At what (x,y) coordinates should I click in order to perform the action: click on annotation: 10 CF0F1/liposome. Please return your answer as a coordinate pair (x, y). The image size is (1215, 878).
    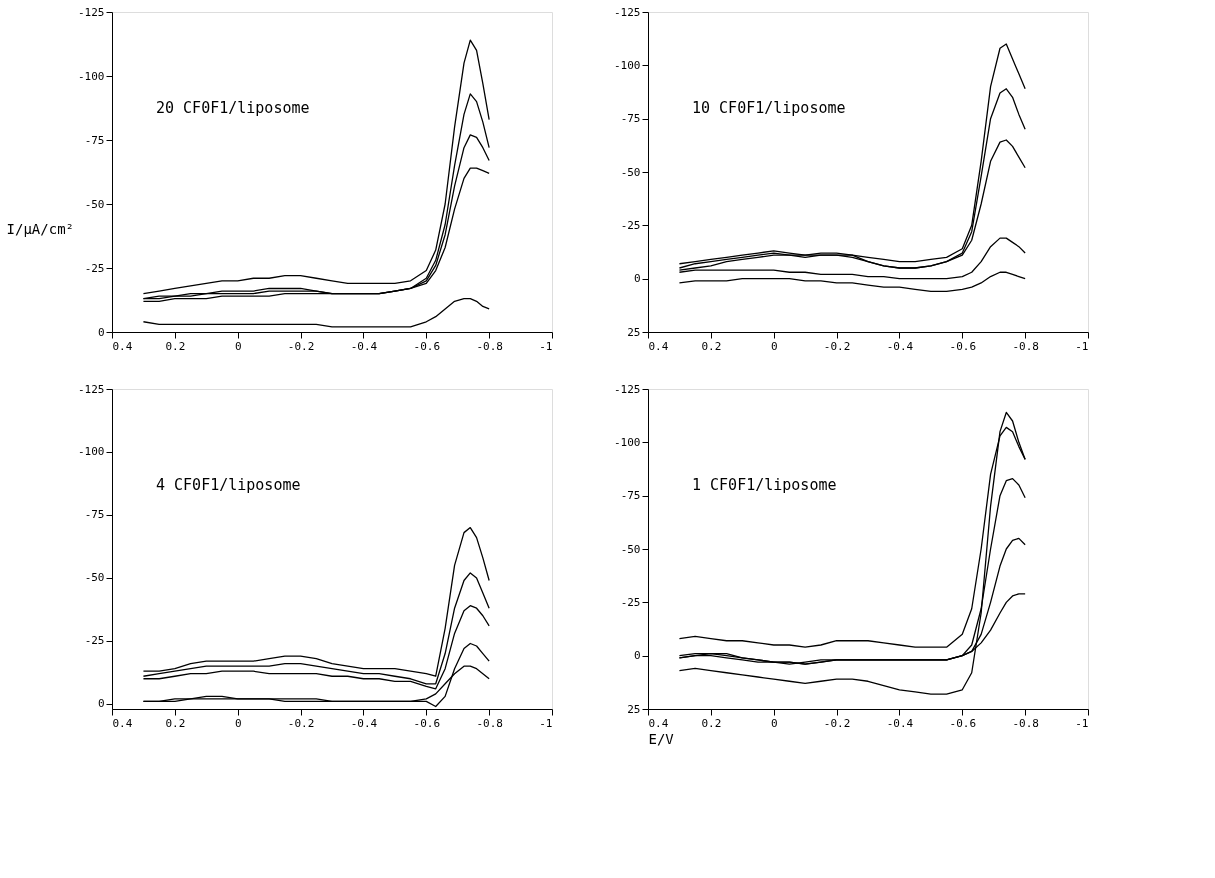
    Looking at the image, I should click on (769, 108).